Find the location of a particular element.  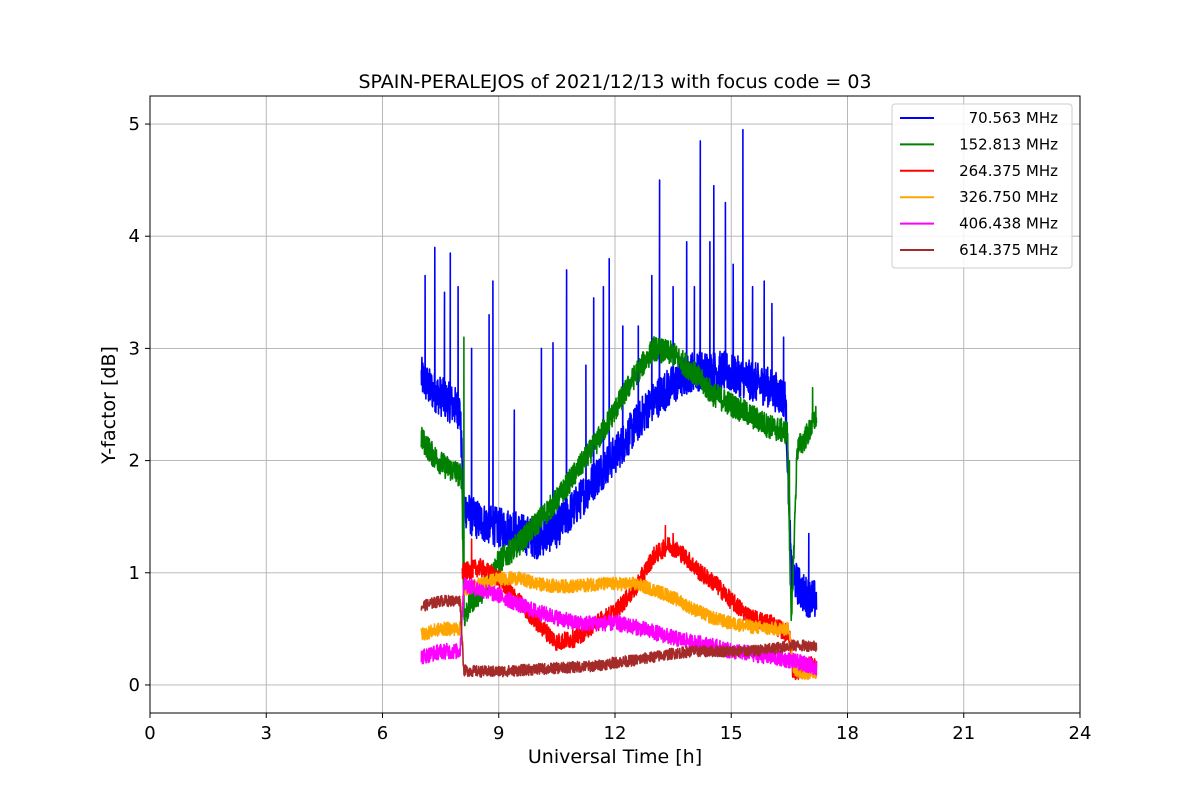

x-tick-label: 6 is located at coordinates (382, 733).